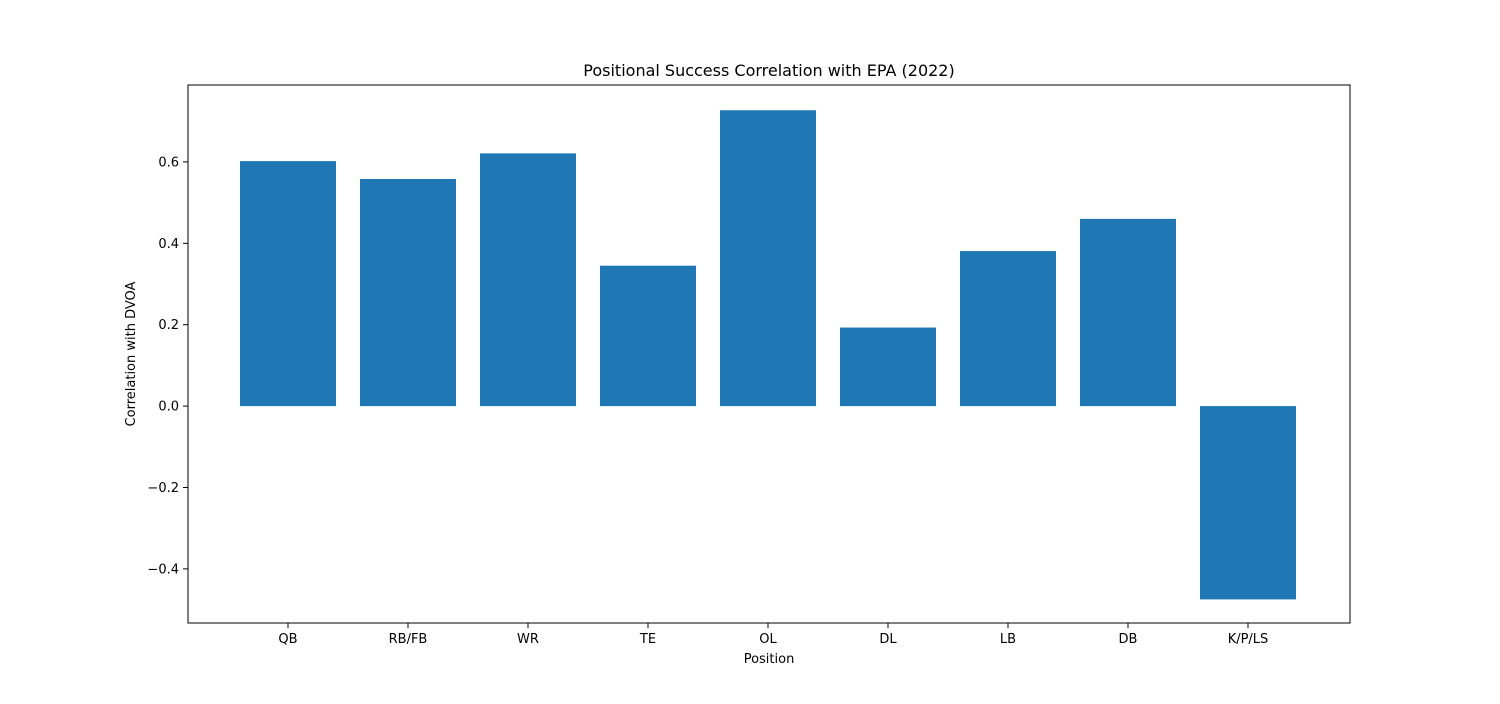  I want to click on x-tick-label-qb: QB, so click(287, 639).